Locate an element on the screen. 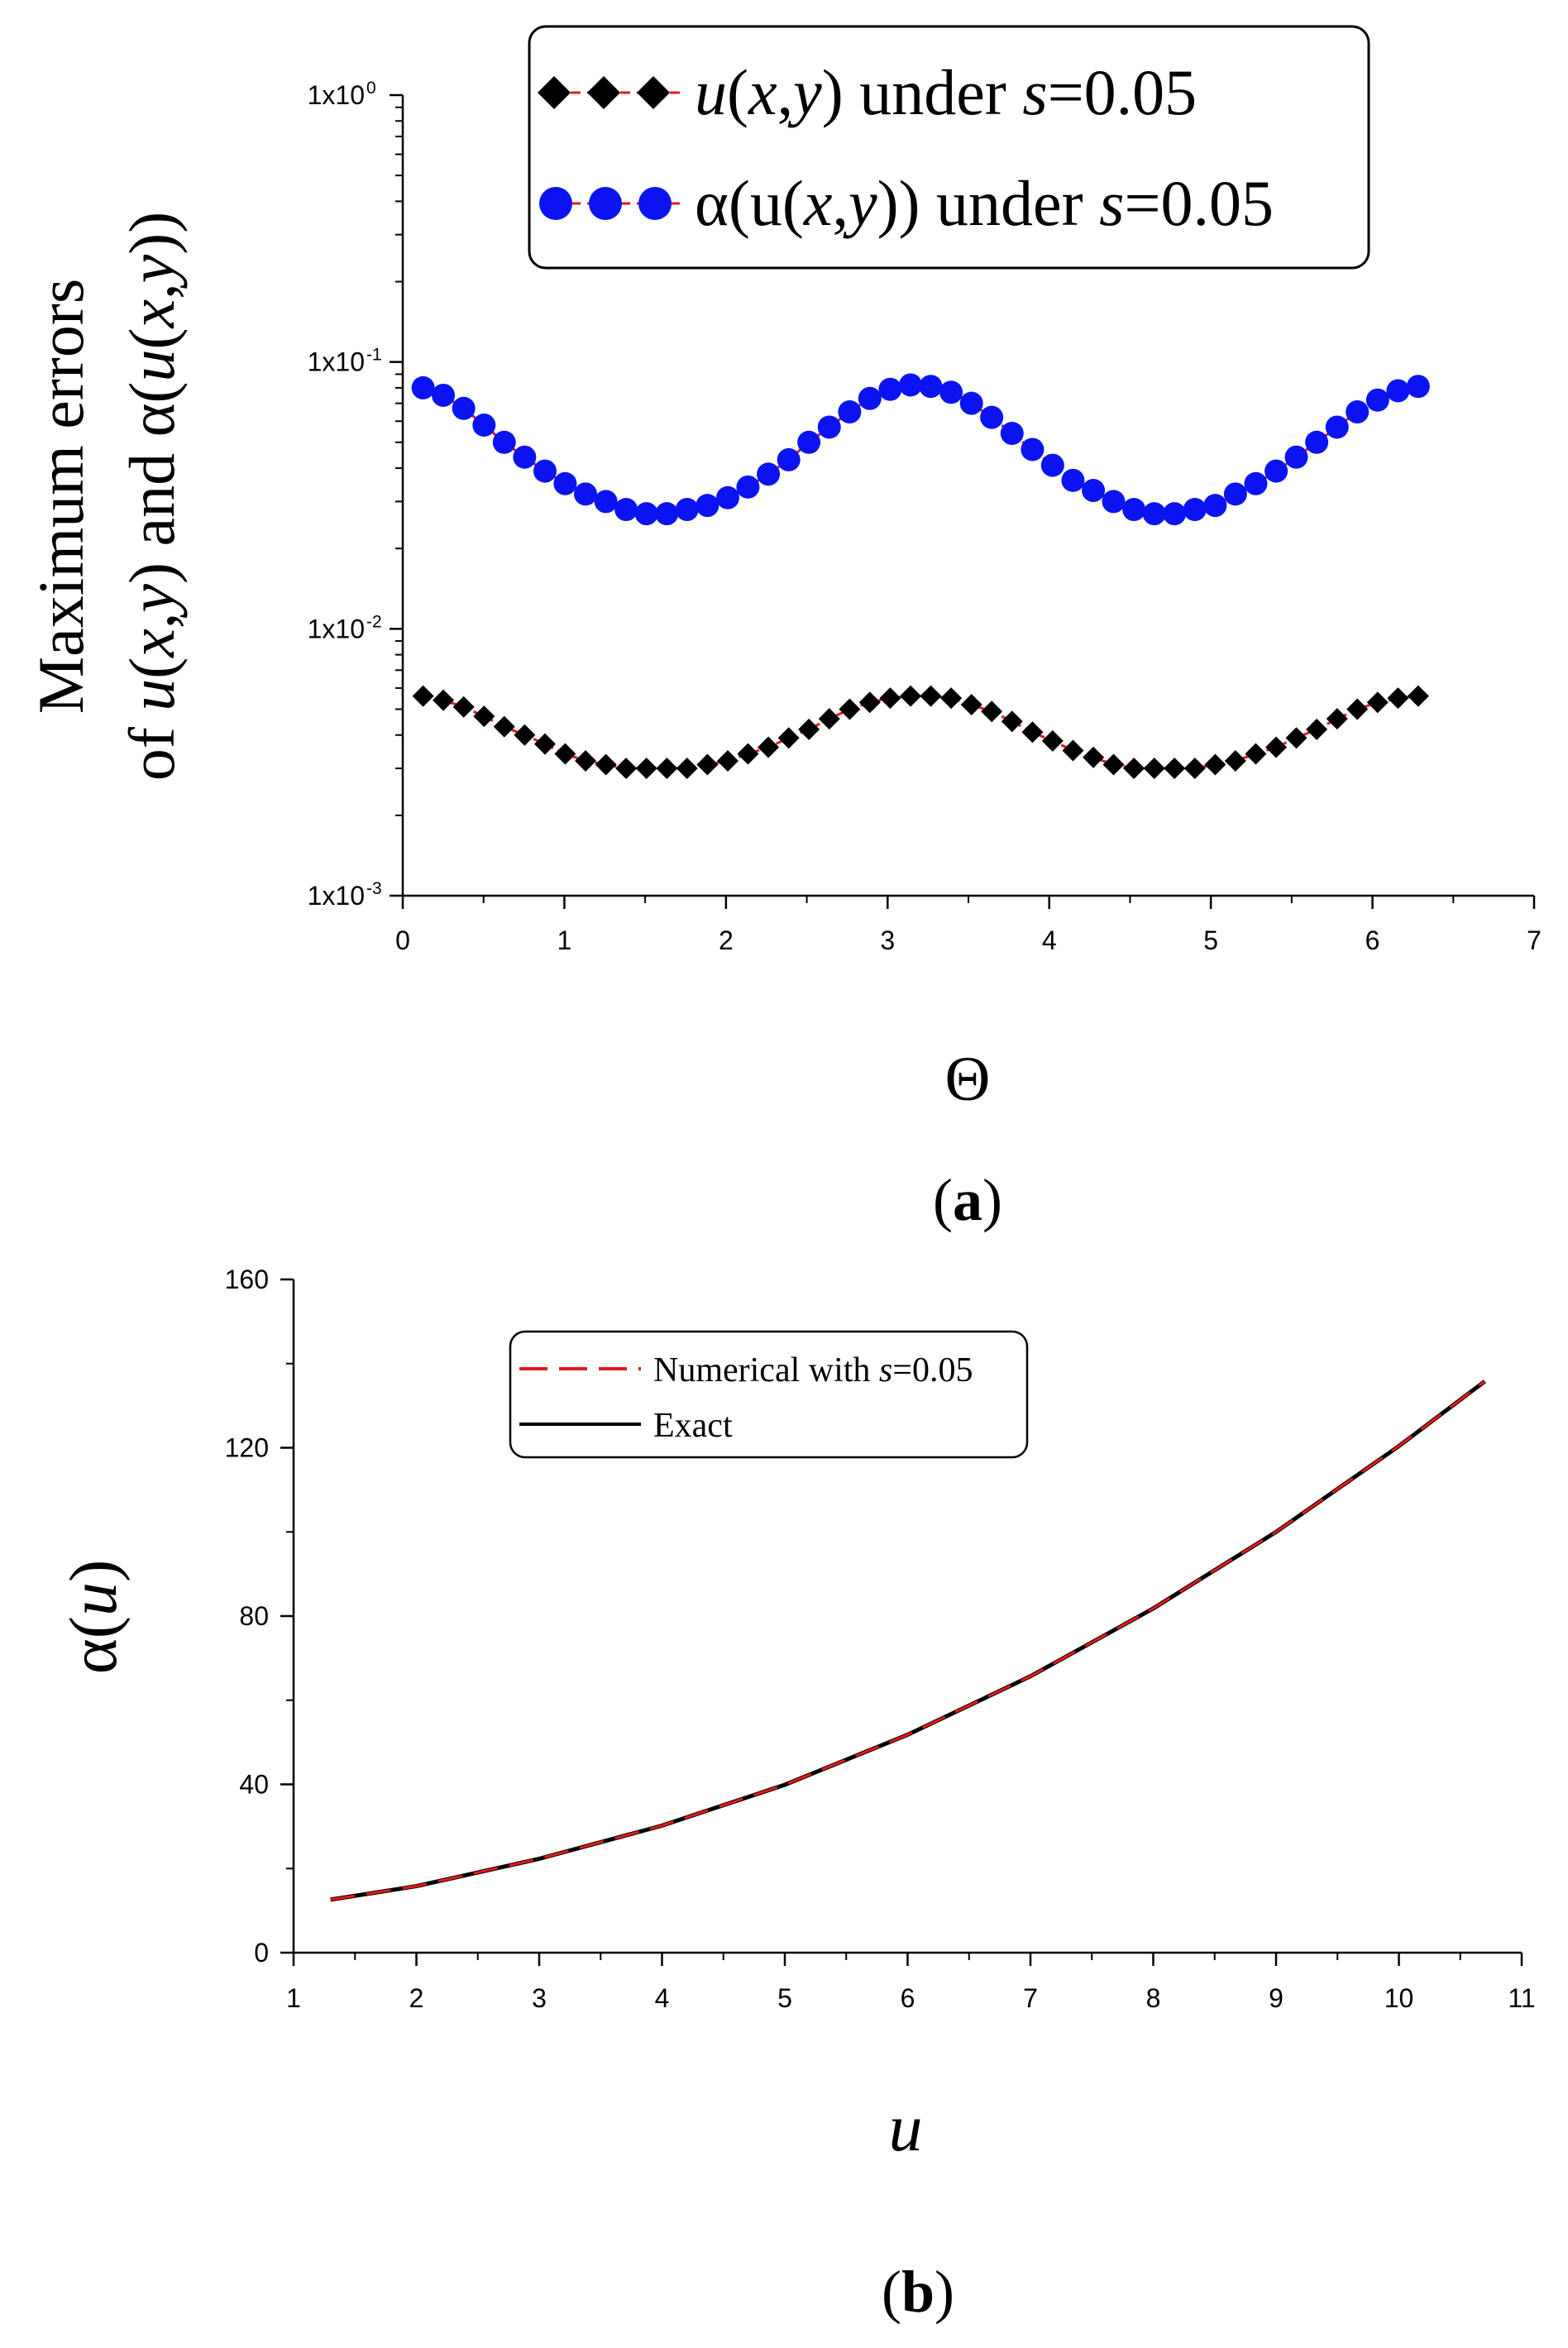 This screenshot has width=1568, height=2348. chart-b-xlabel: u is located at coordinates (906, 2127).